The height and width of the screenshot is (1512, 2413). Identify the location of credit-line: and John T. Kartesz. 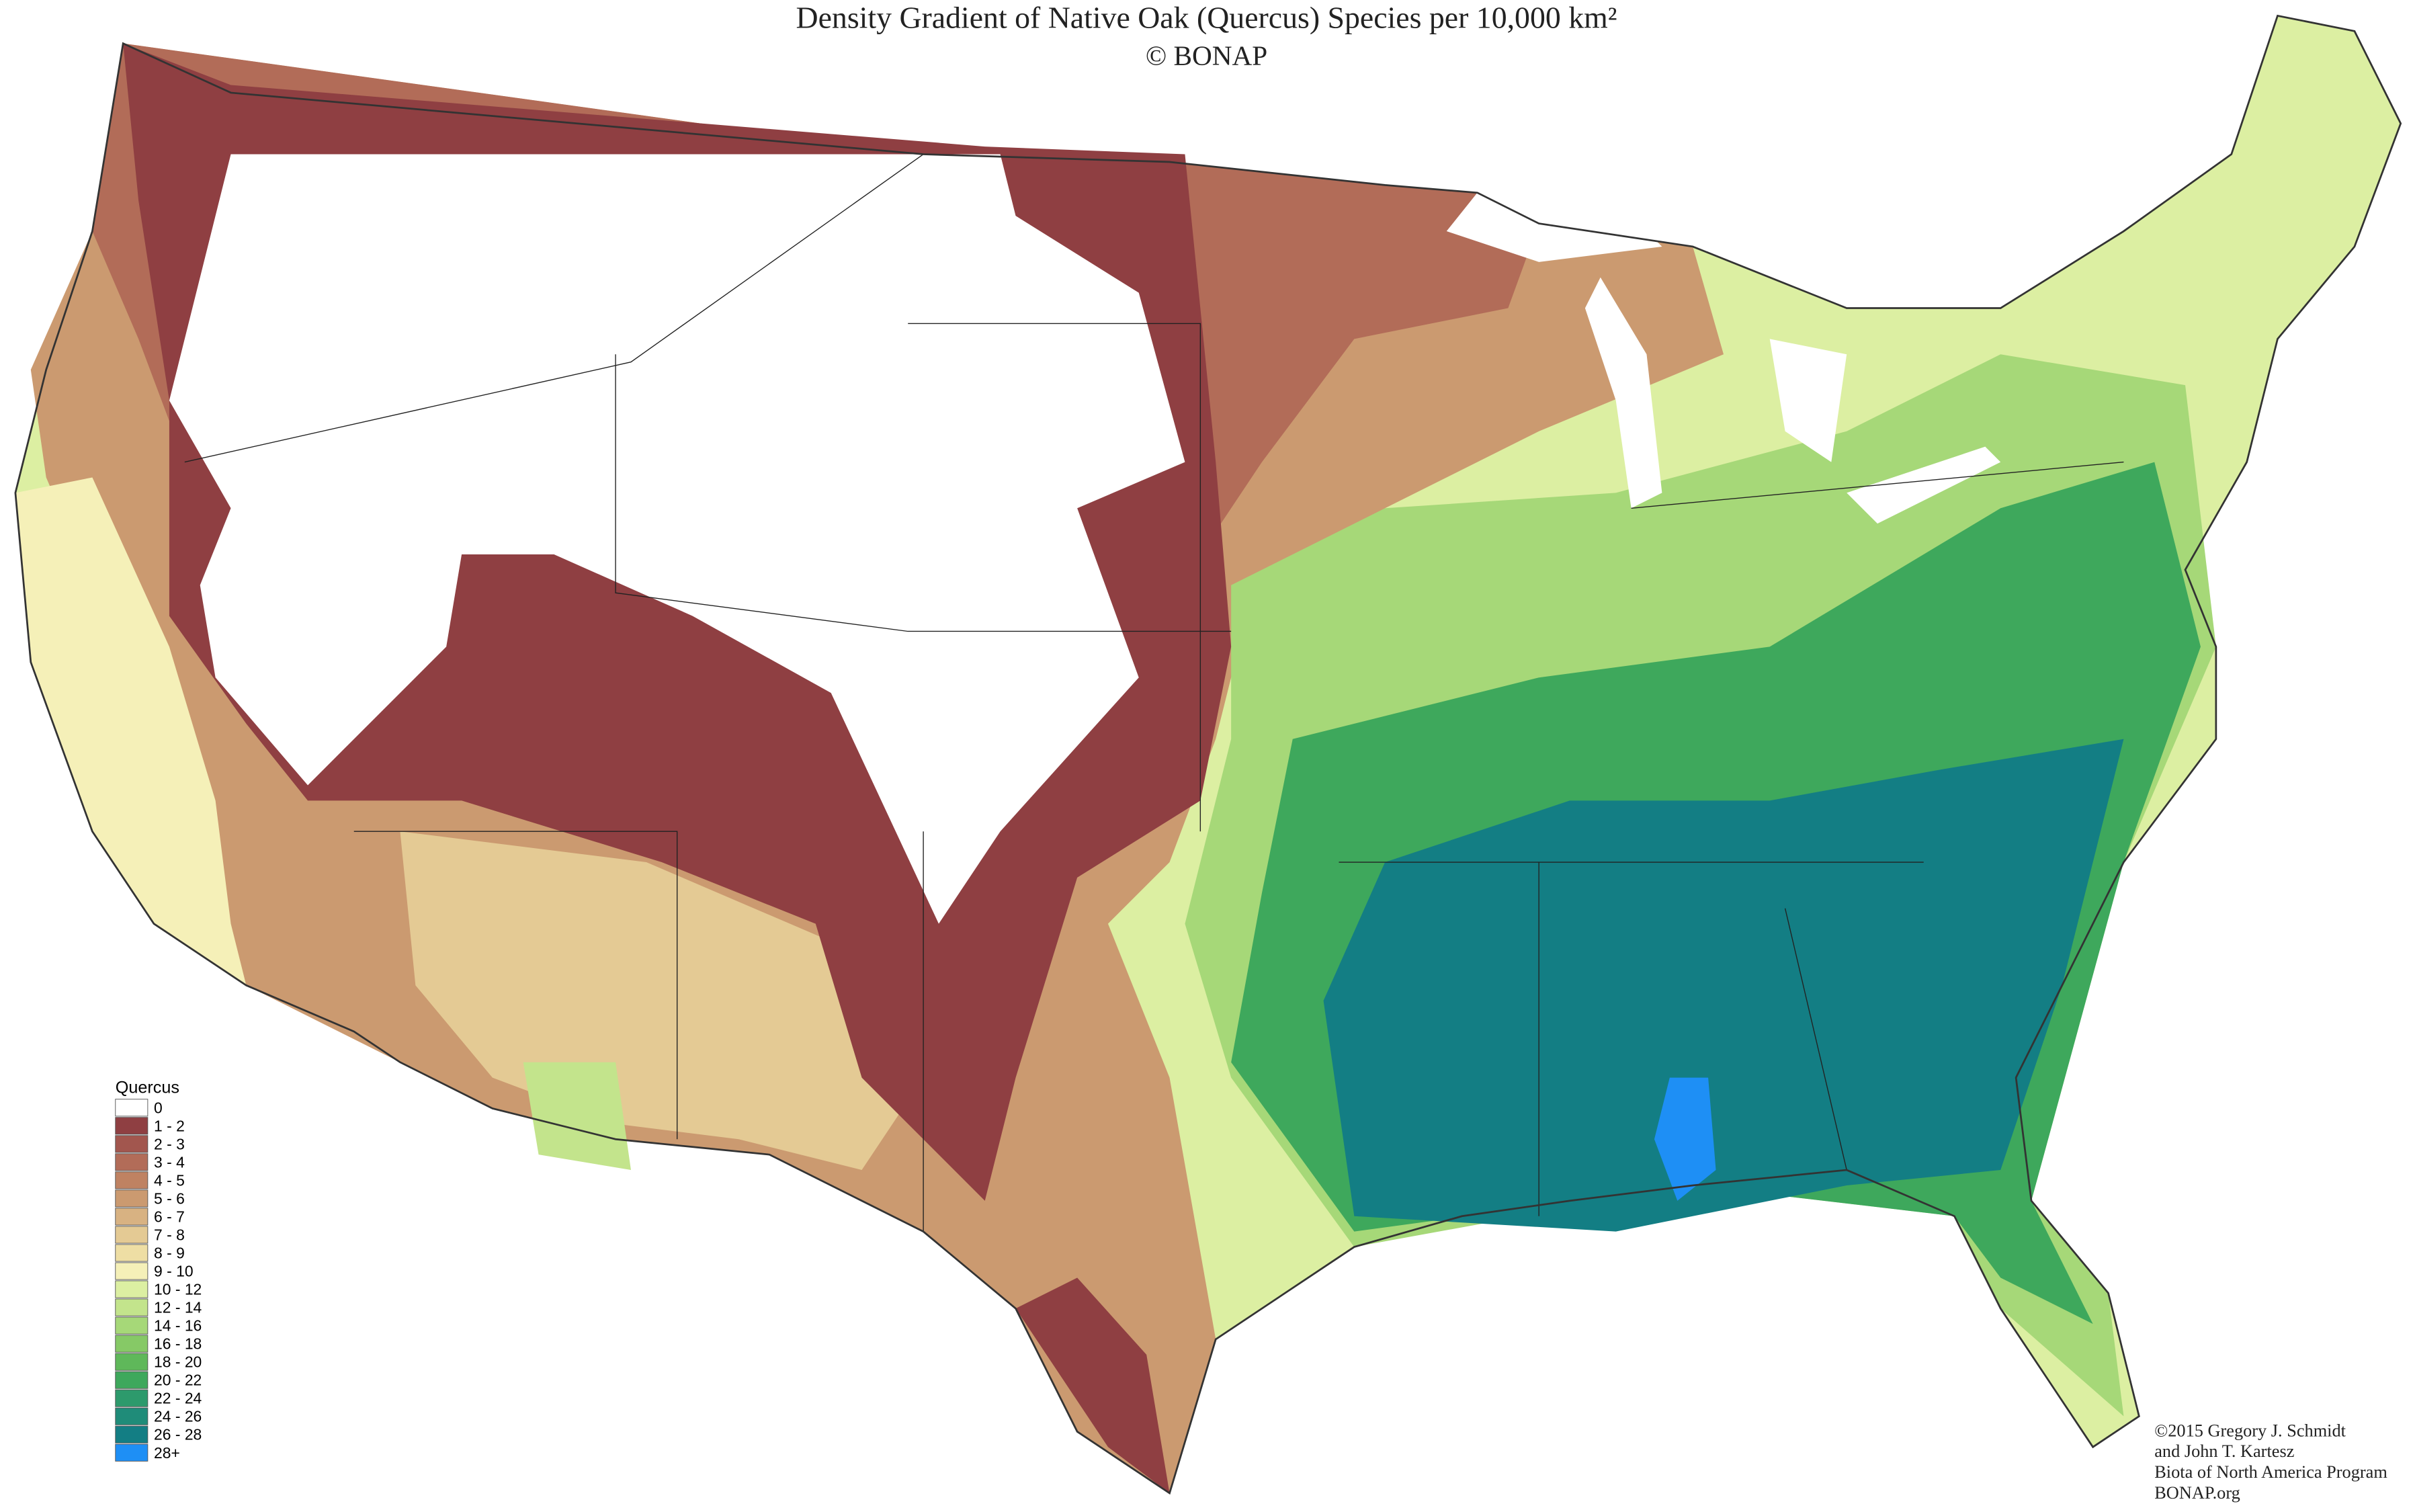
(2224, 1451).